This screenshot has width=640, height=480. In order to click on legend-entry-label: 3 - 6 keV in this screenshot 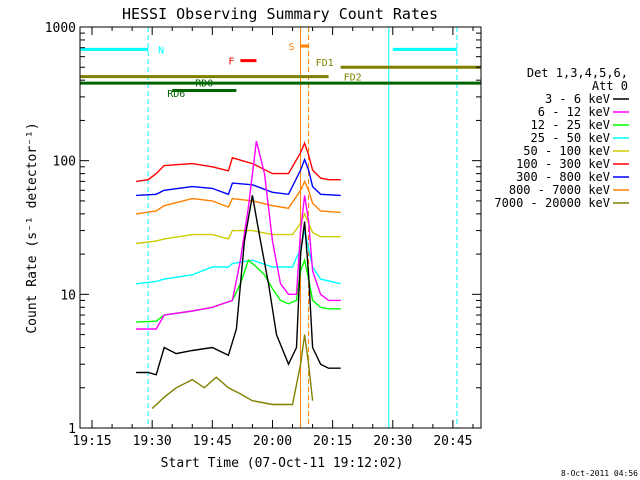, I will do `click(577, 99)`.